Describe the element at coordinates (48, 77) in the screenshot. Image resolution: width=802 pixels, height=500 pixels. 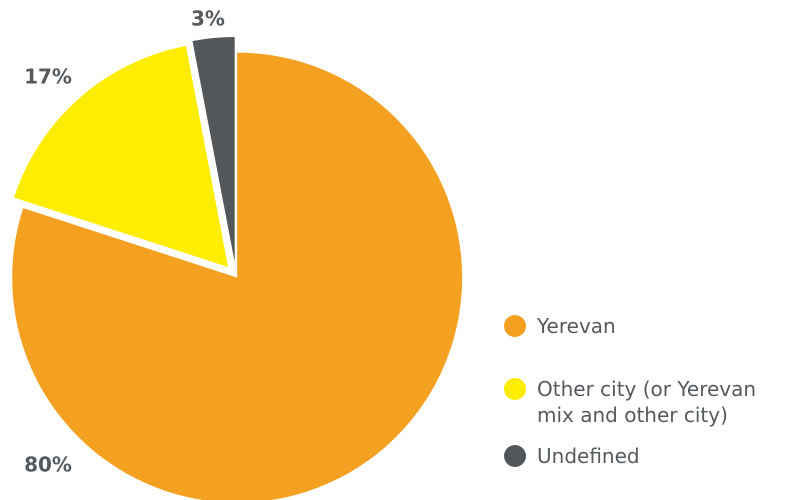
I see `slice-label: 17%` at that location.